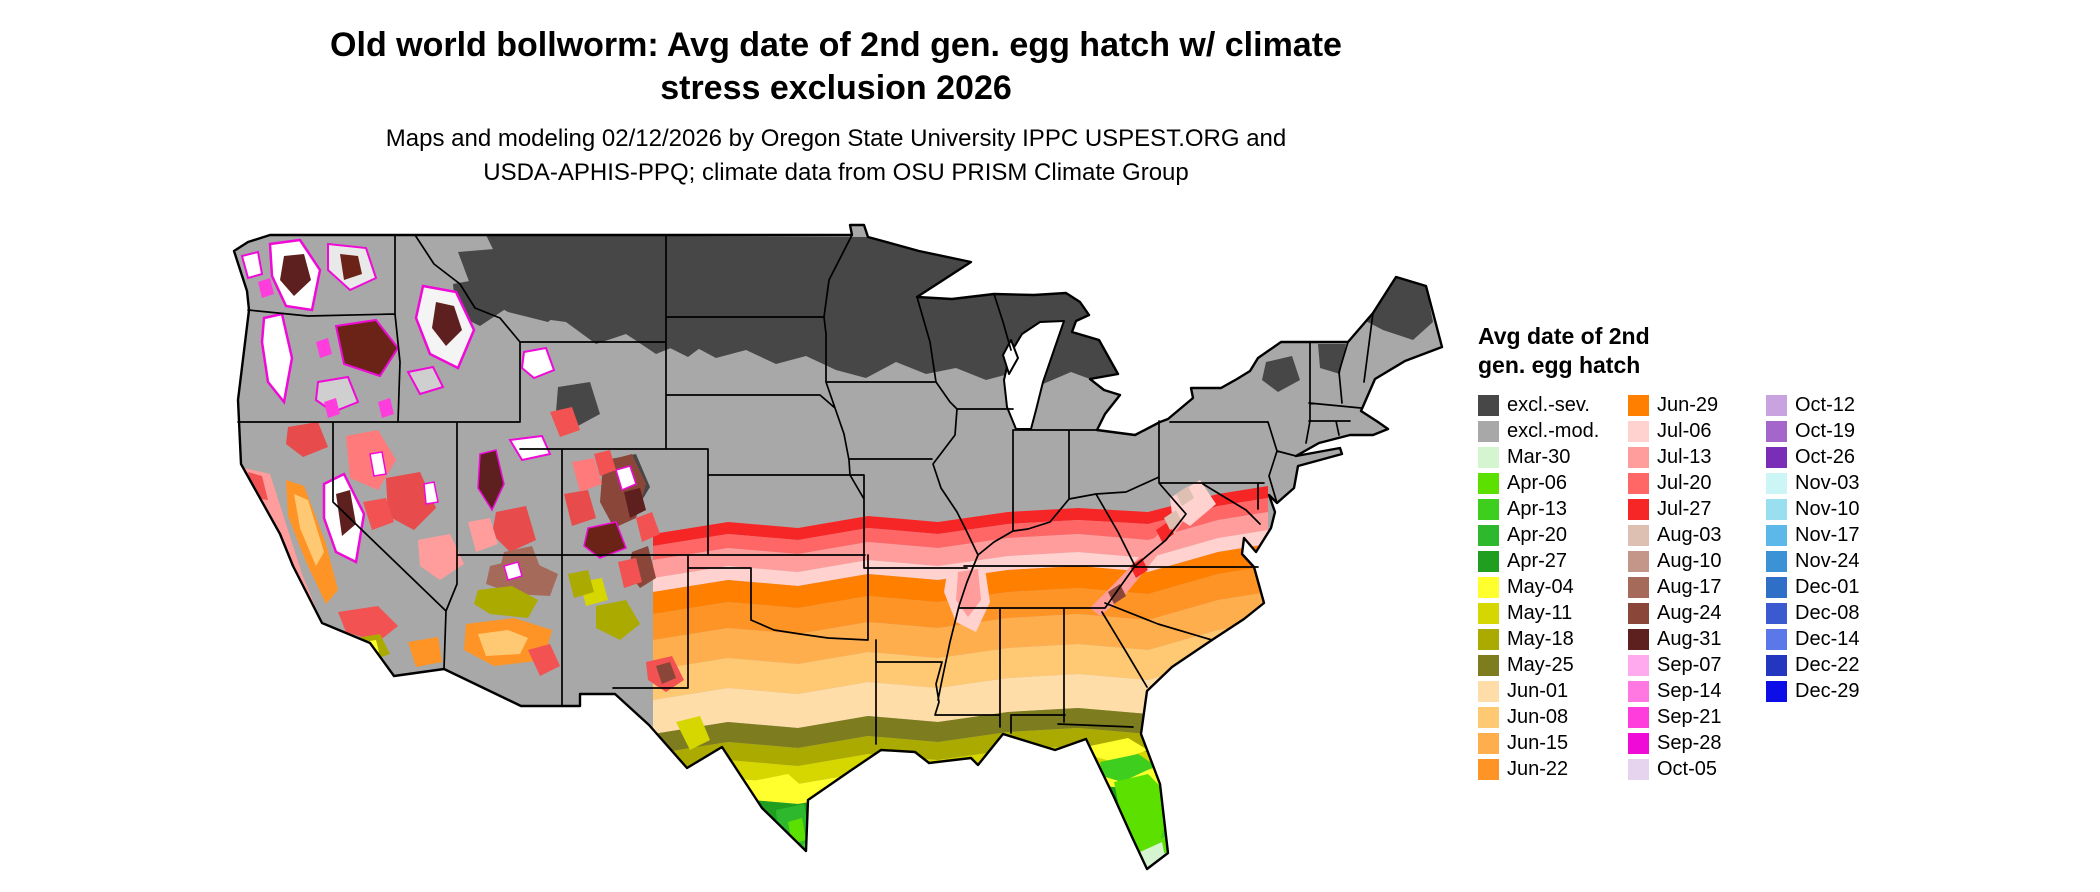  Describe the element at coordinates (1689, 742) in the screenshot. I see `legend-entry-label: Sep-28` at that location.